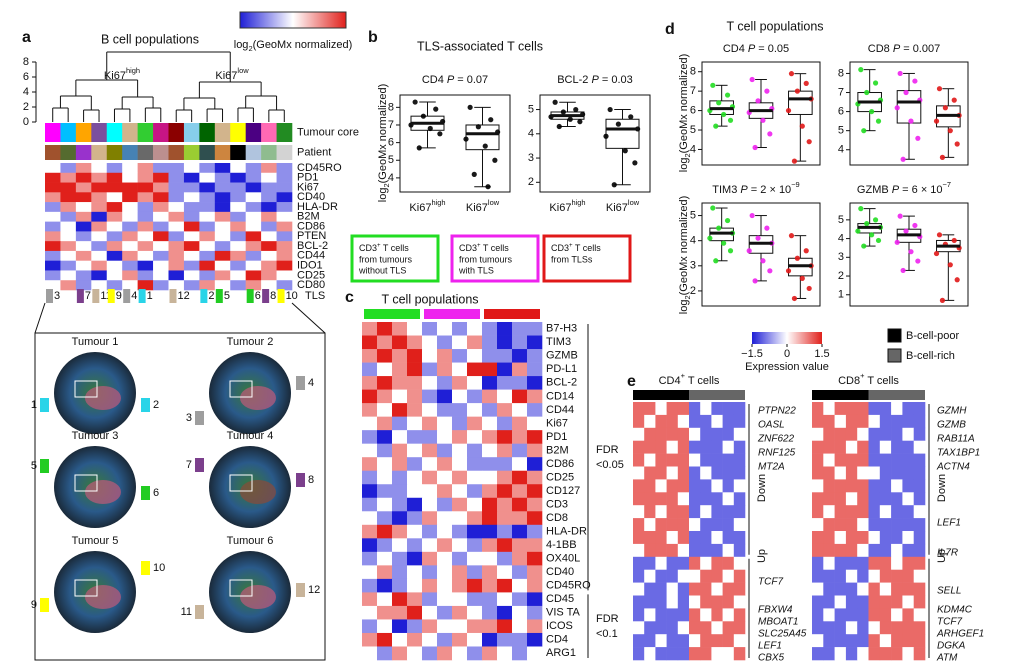 This screenshot has height=669, width=1022. I want to click on row-label: GZMB, so click(562, 356).